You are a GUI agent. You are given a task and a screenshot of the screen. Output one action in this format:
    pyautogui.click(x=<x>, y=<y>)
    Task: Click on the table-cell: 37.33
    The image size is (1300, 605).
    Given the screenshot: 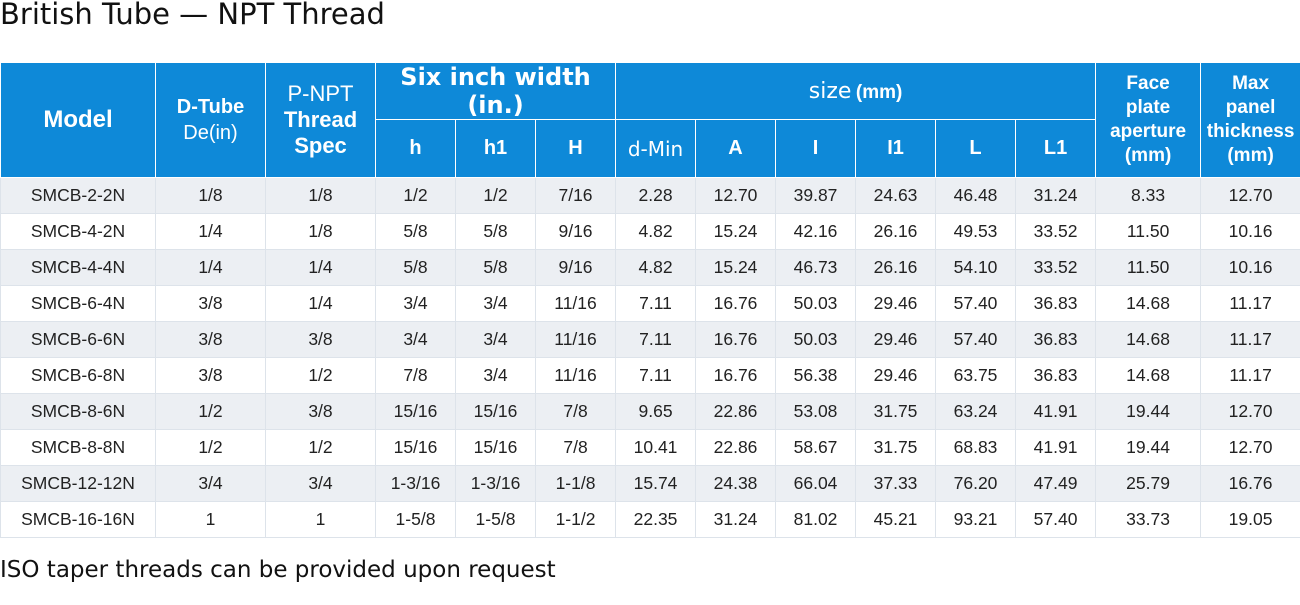 What is the action you would take?
    pyautogui.click(x=896, y=483)
    